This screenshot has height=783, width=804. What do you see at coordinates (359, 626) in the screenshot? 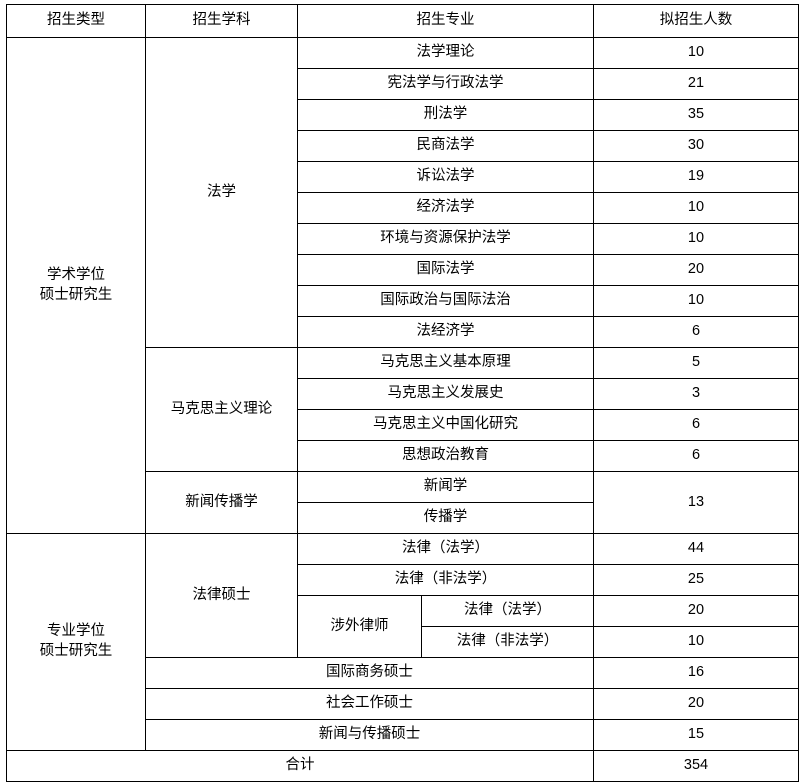
I see `subgroup-foreign-related-lawyer: 涉外律师` at bounding box center [359, 626].